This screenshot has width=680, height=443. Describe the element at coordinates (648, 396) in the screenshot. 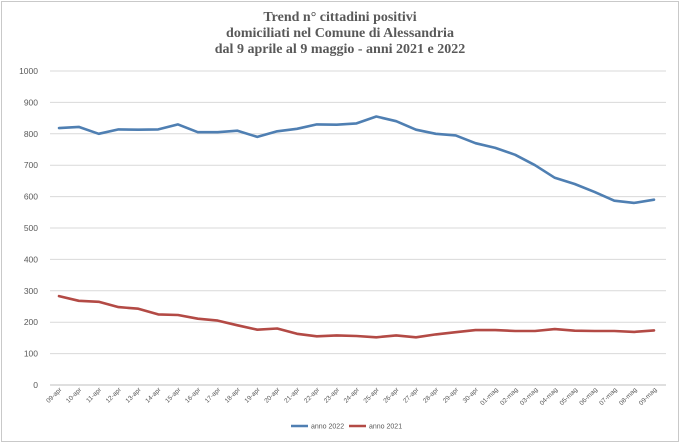

I see `x-tick-label: 09-mag` at that location.